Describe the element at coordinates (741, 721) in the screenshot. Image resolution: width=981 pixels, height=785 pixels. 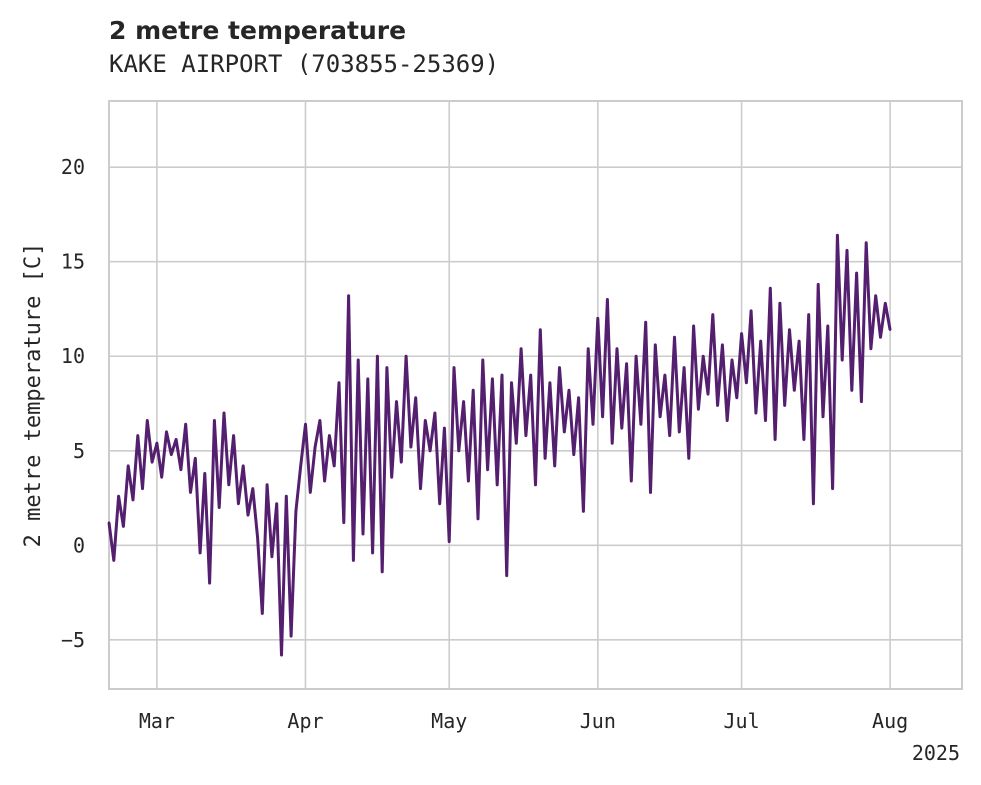
I see `x-tick-label: Jul` at that location.